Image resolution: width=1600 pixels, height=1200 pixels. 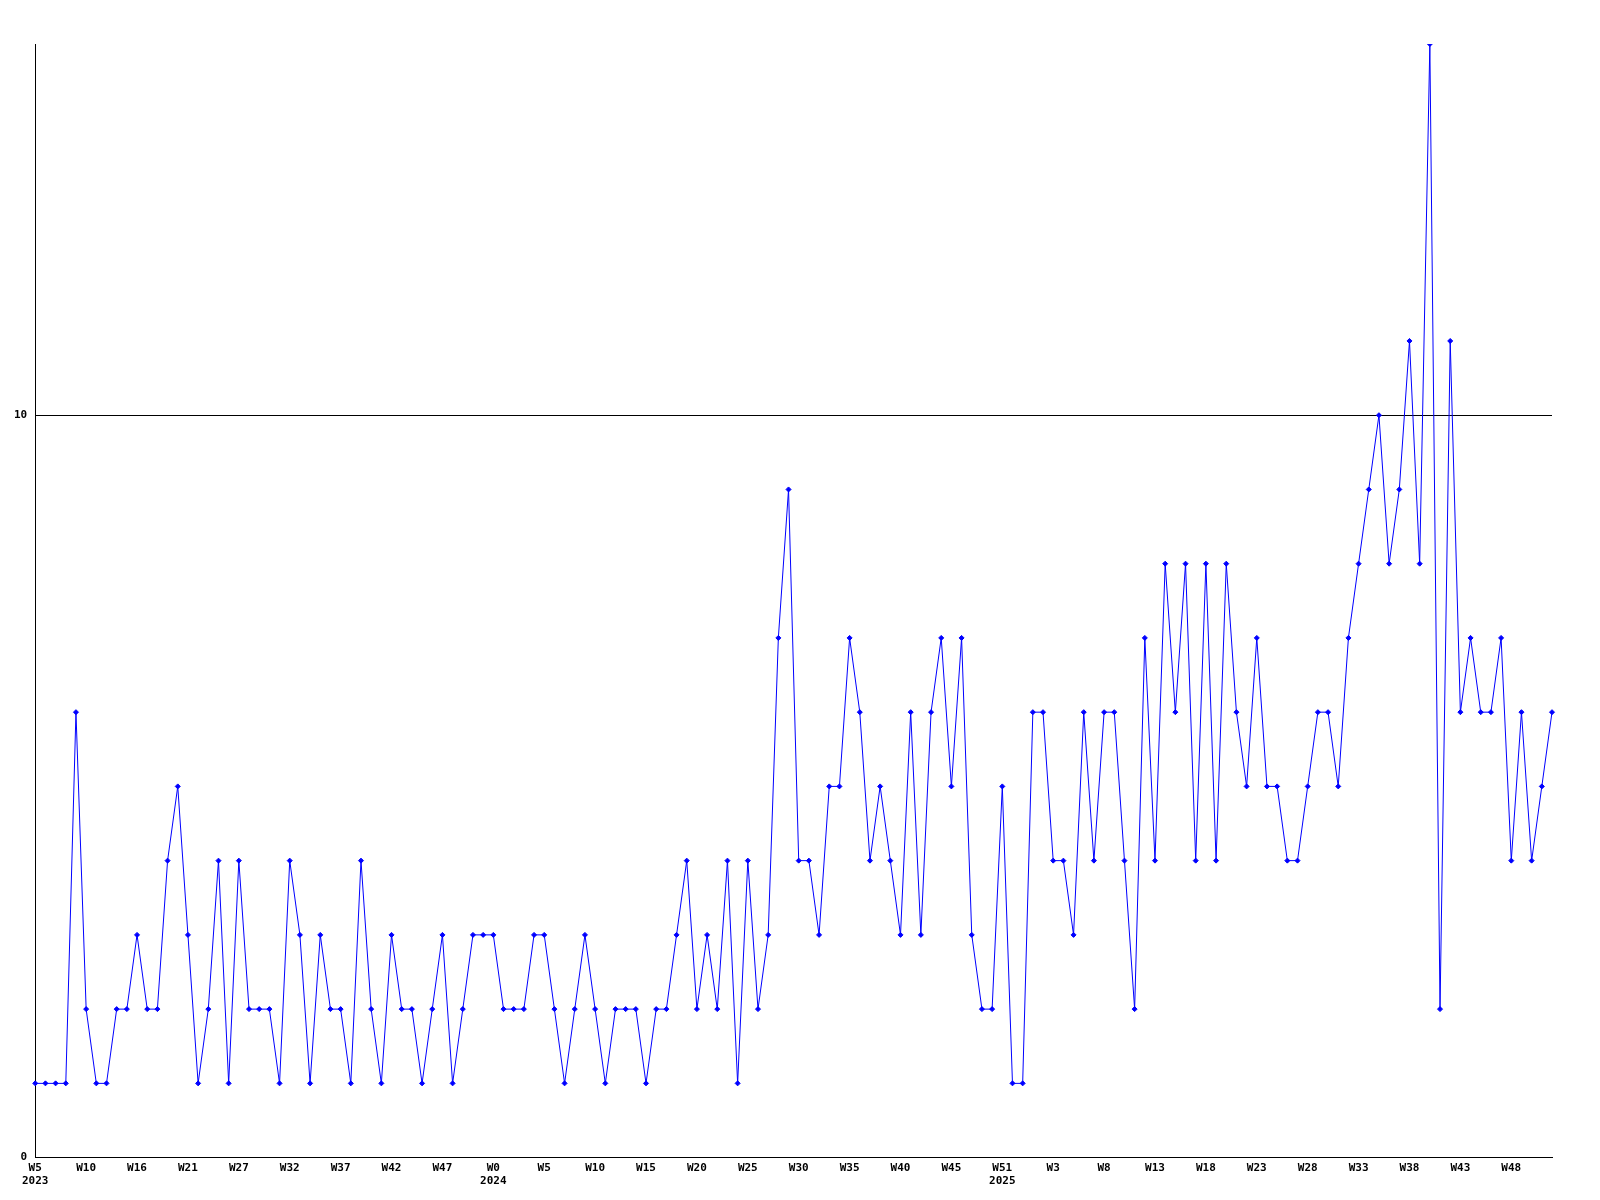 I want to click on x-tick-label: W47, so click(x=442, y=1168).